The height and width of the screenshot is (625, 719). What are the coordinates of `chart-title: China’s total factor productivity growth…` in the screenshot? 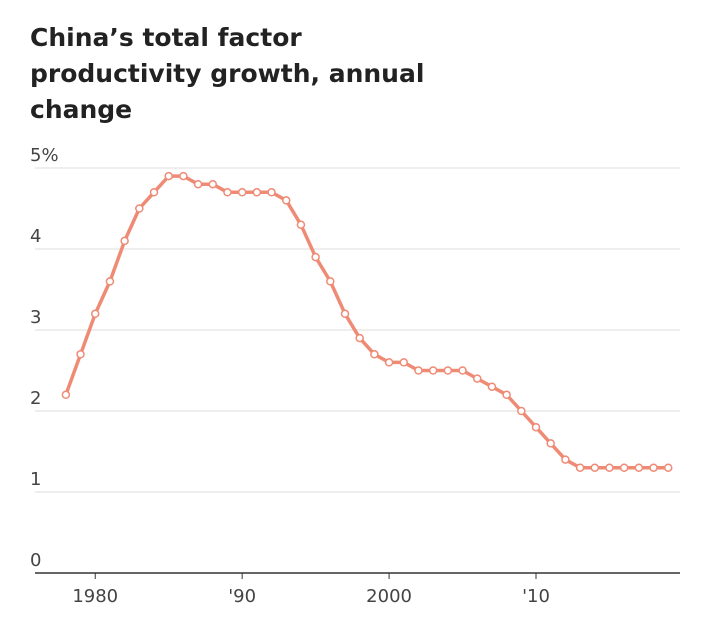 It's located at (227, 73).